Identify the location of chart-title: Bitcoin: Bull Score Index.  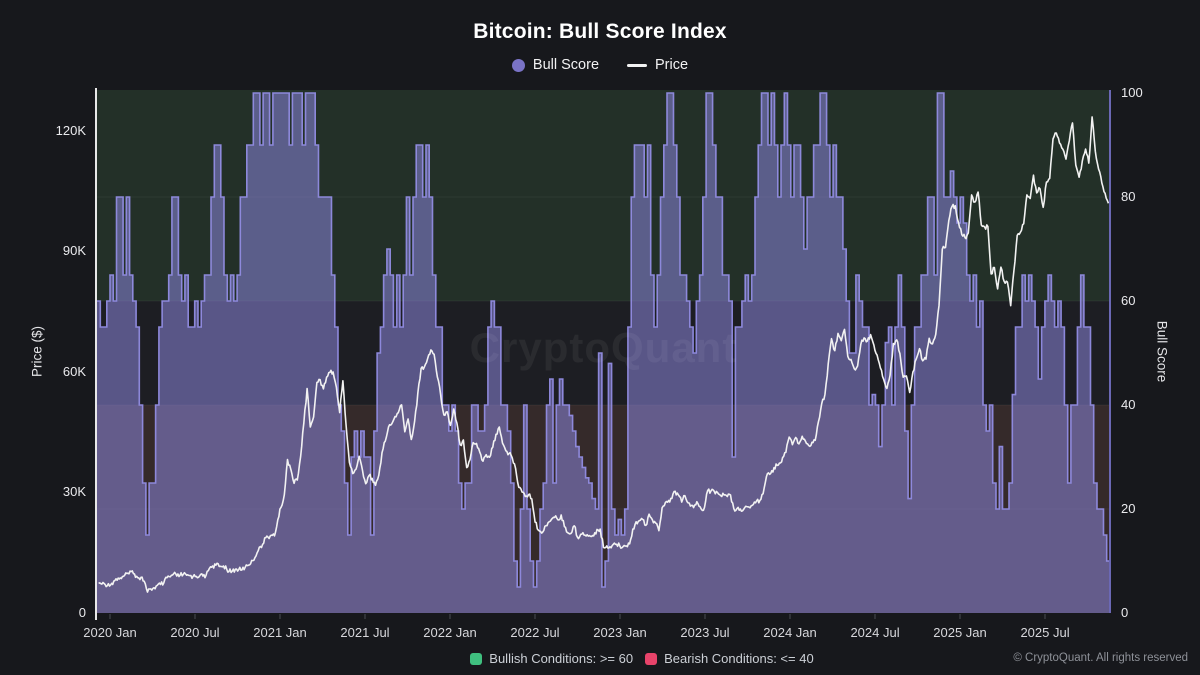
(600, 31).